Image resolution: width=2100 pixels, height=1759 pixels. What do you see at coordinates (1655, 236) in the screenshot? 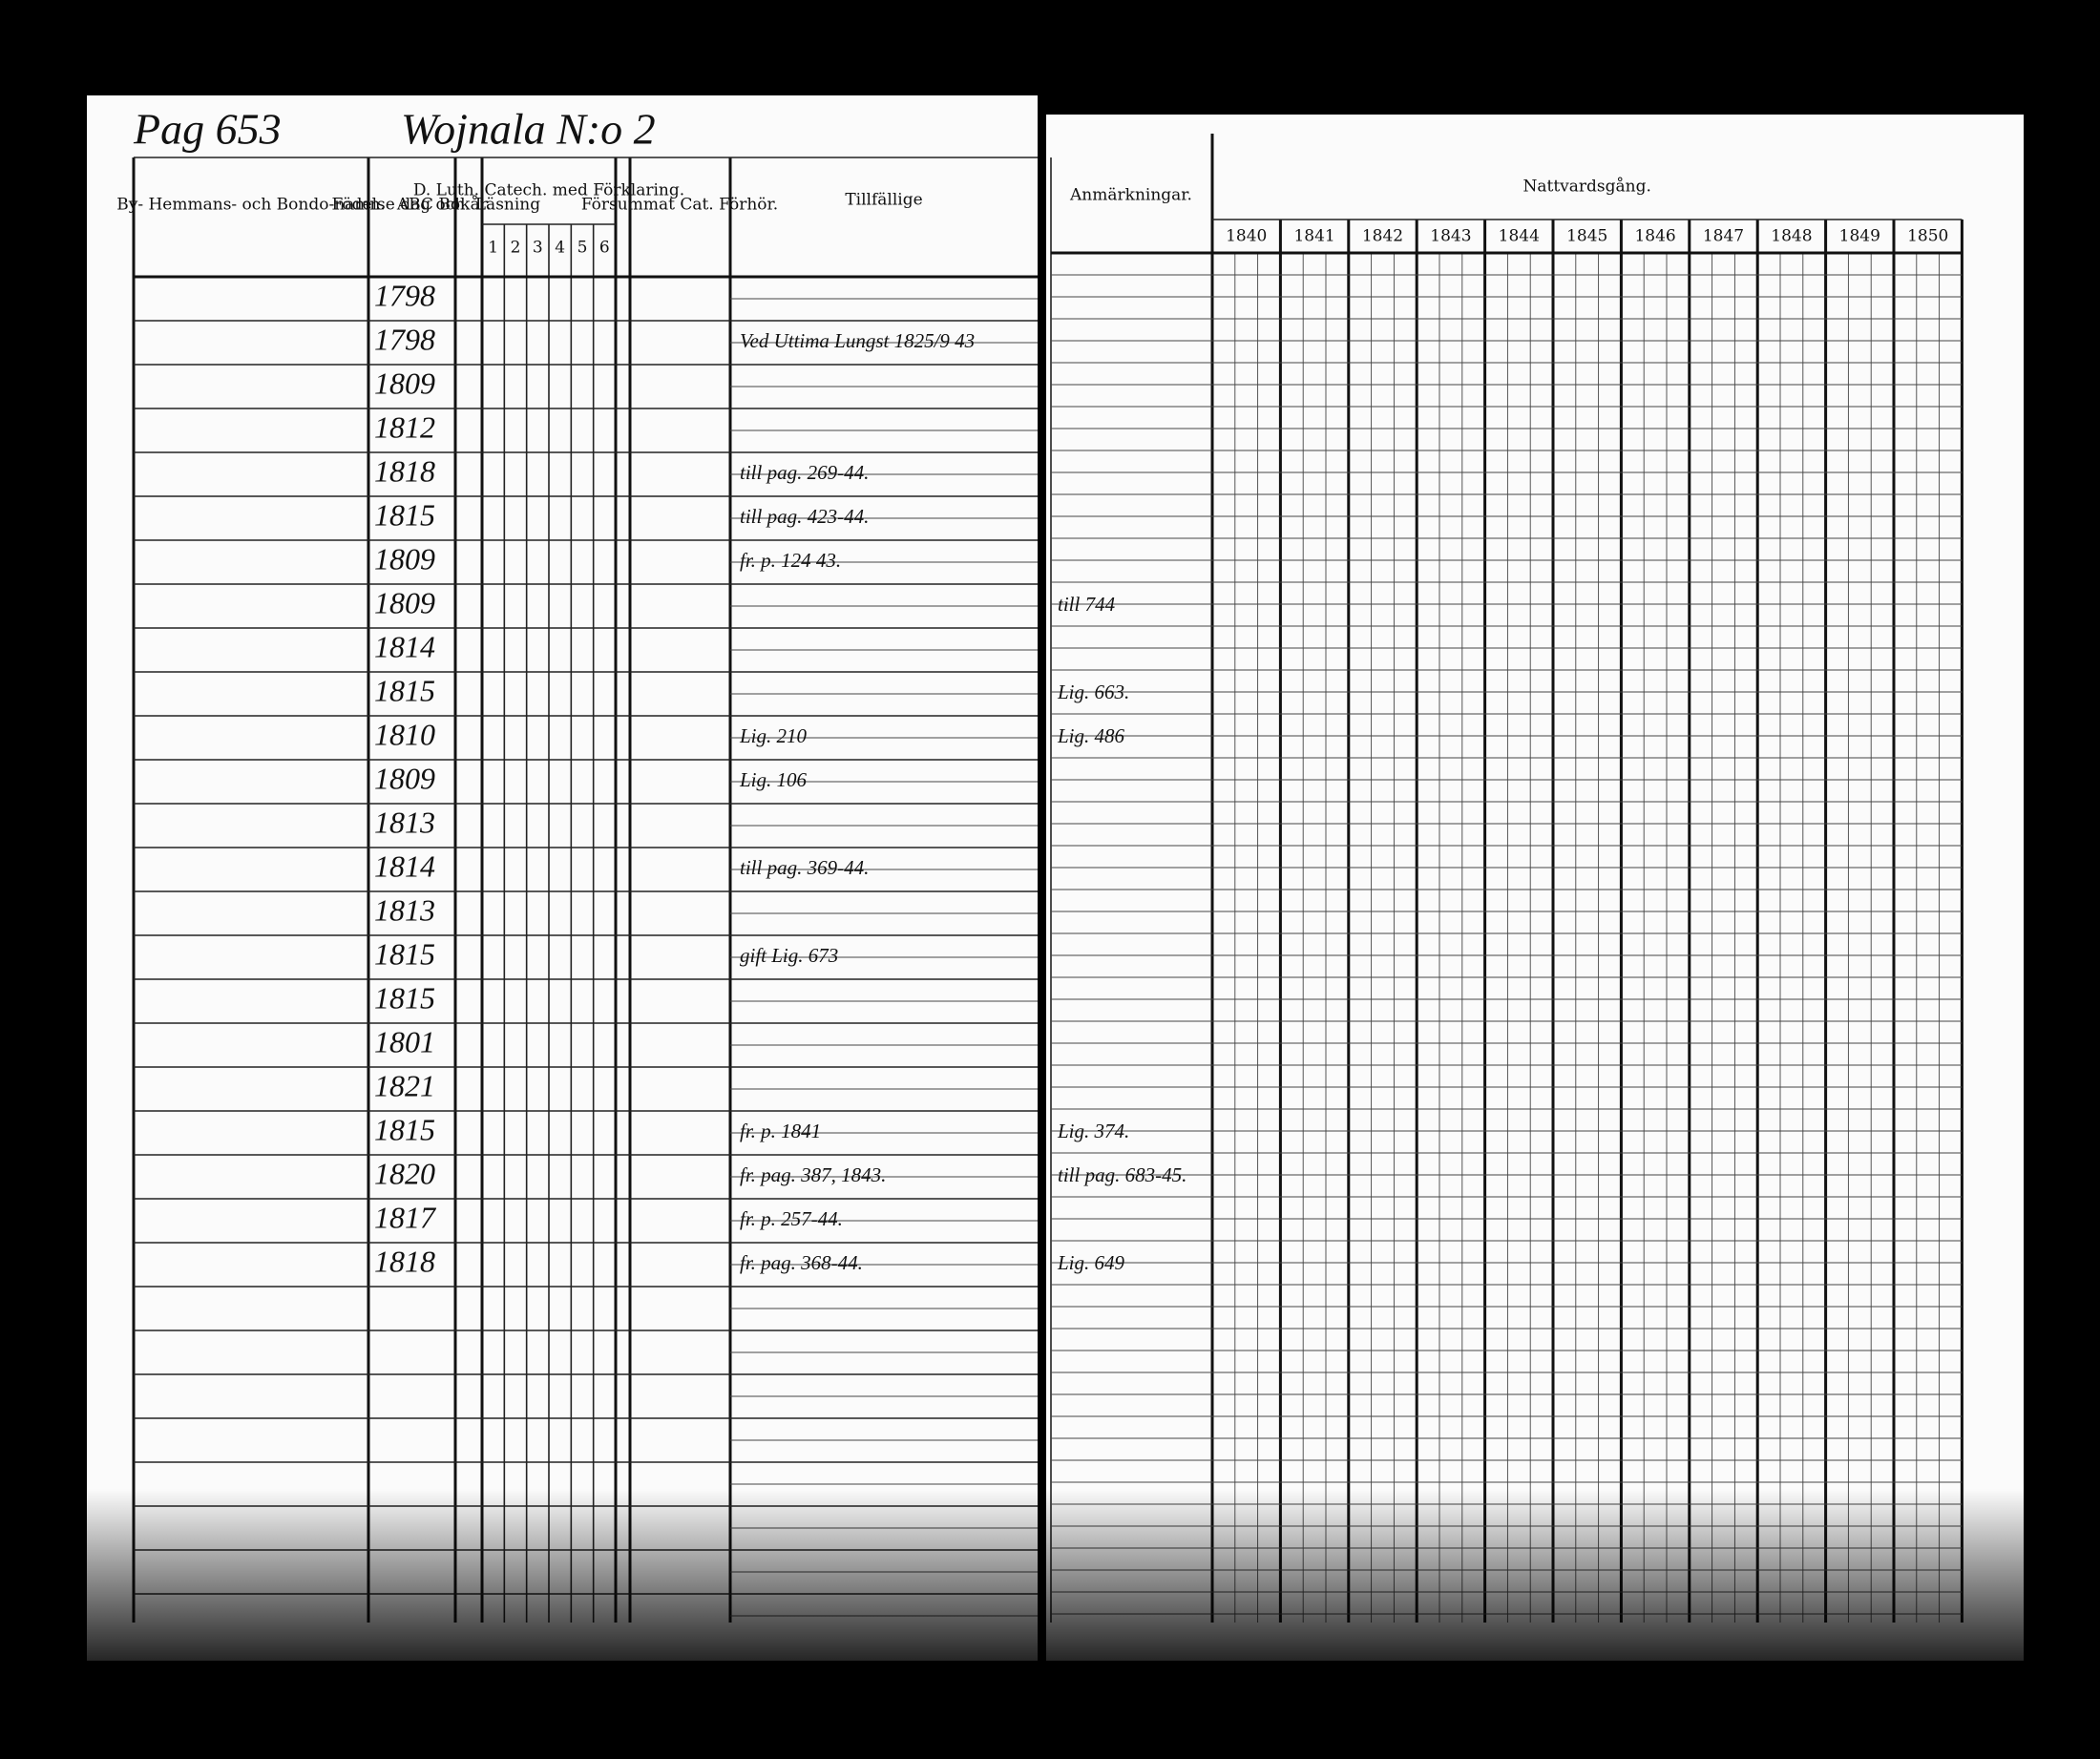
I see `year-head: 1846` at bounding box center [1655, 236].